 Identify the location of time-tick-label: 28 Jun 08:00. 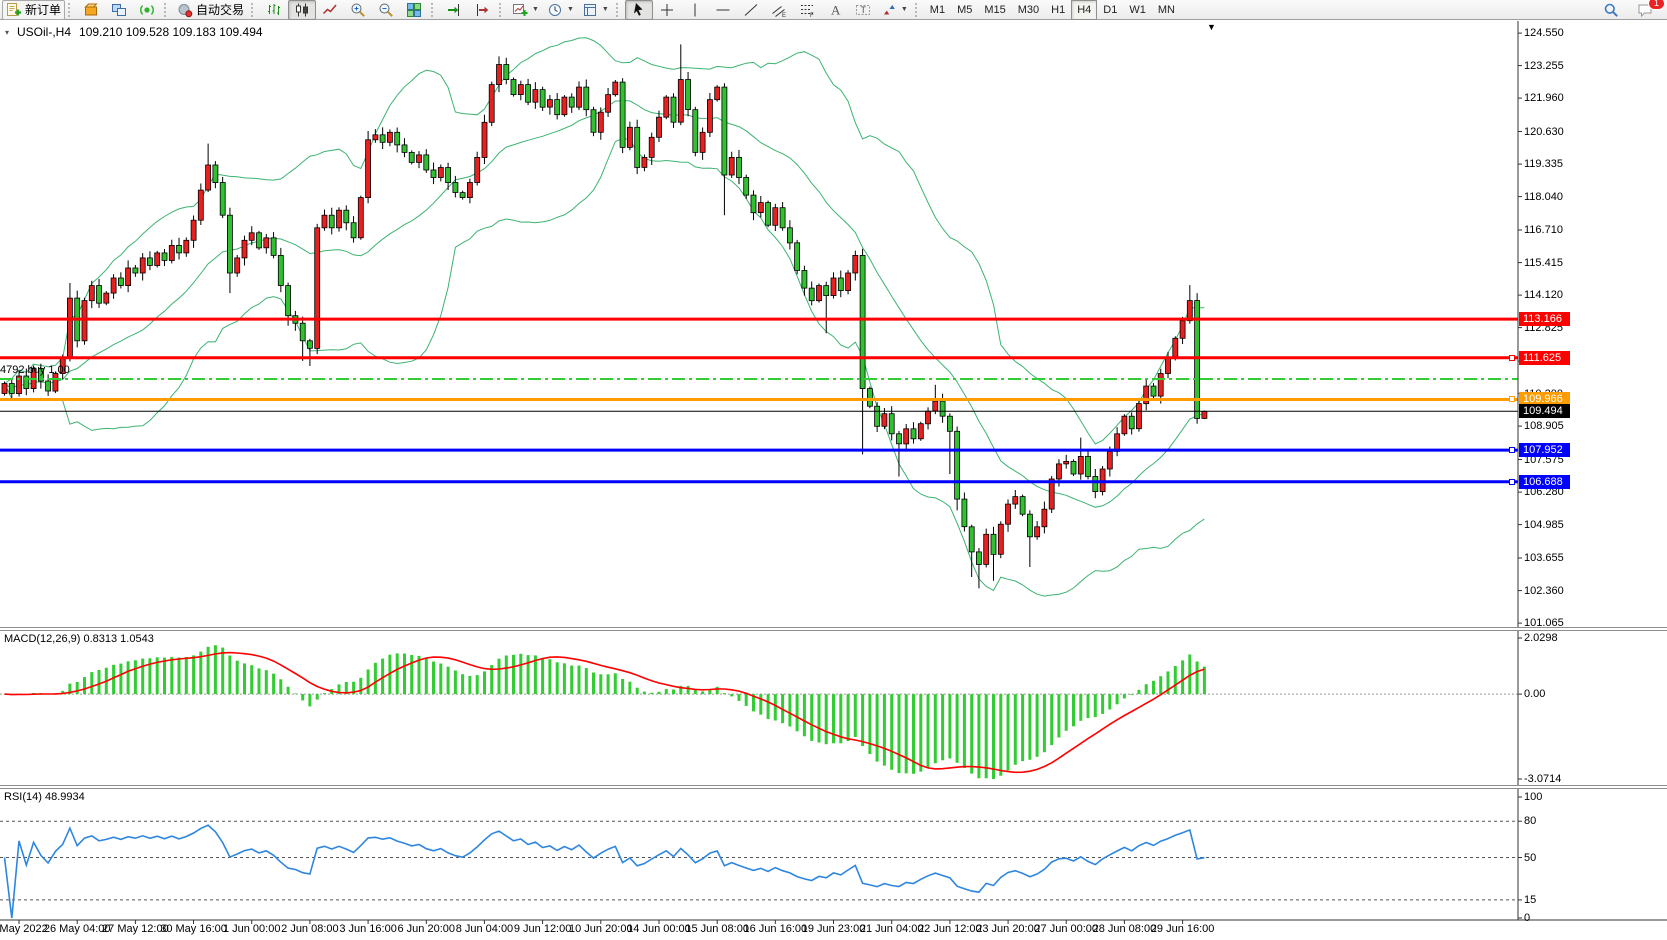
(1124, 929).